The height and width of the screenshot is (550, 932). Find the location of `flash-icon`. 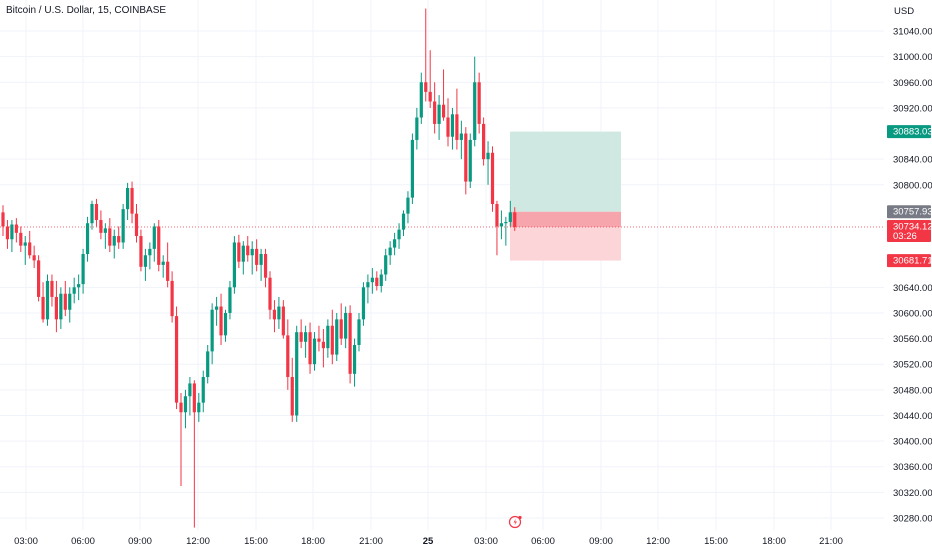

flash-icon is located at coordinates (515, 522).